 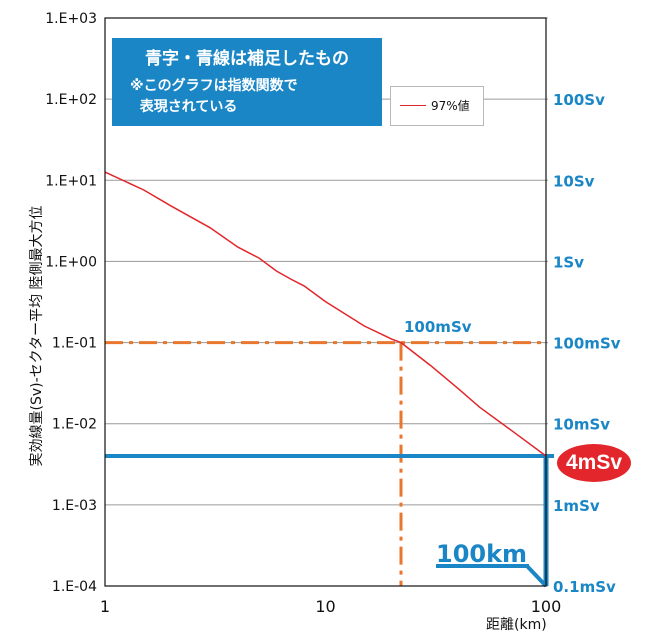 I want to click on legend-line-swatch, so click(x=413, y=105).